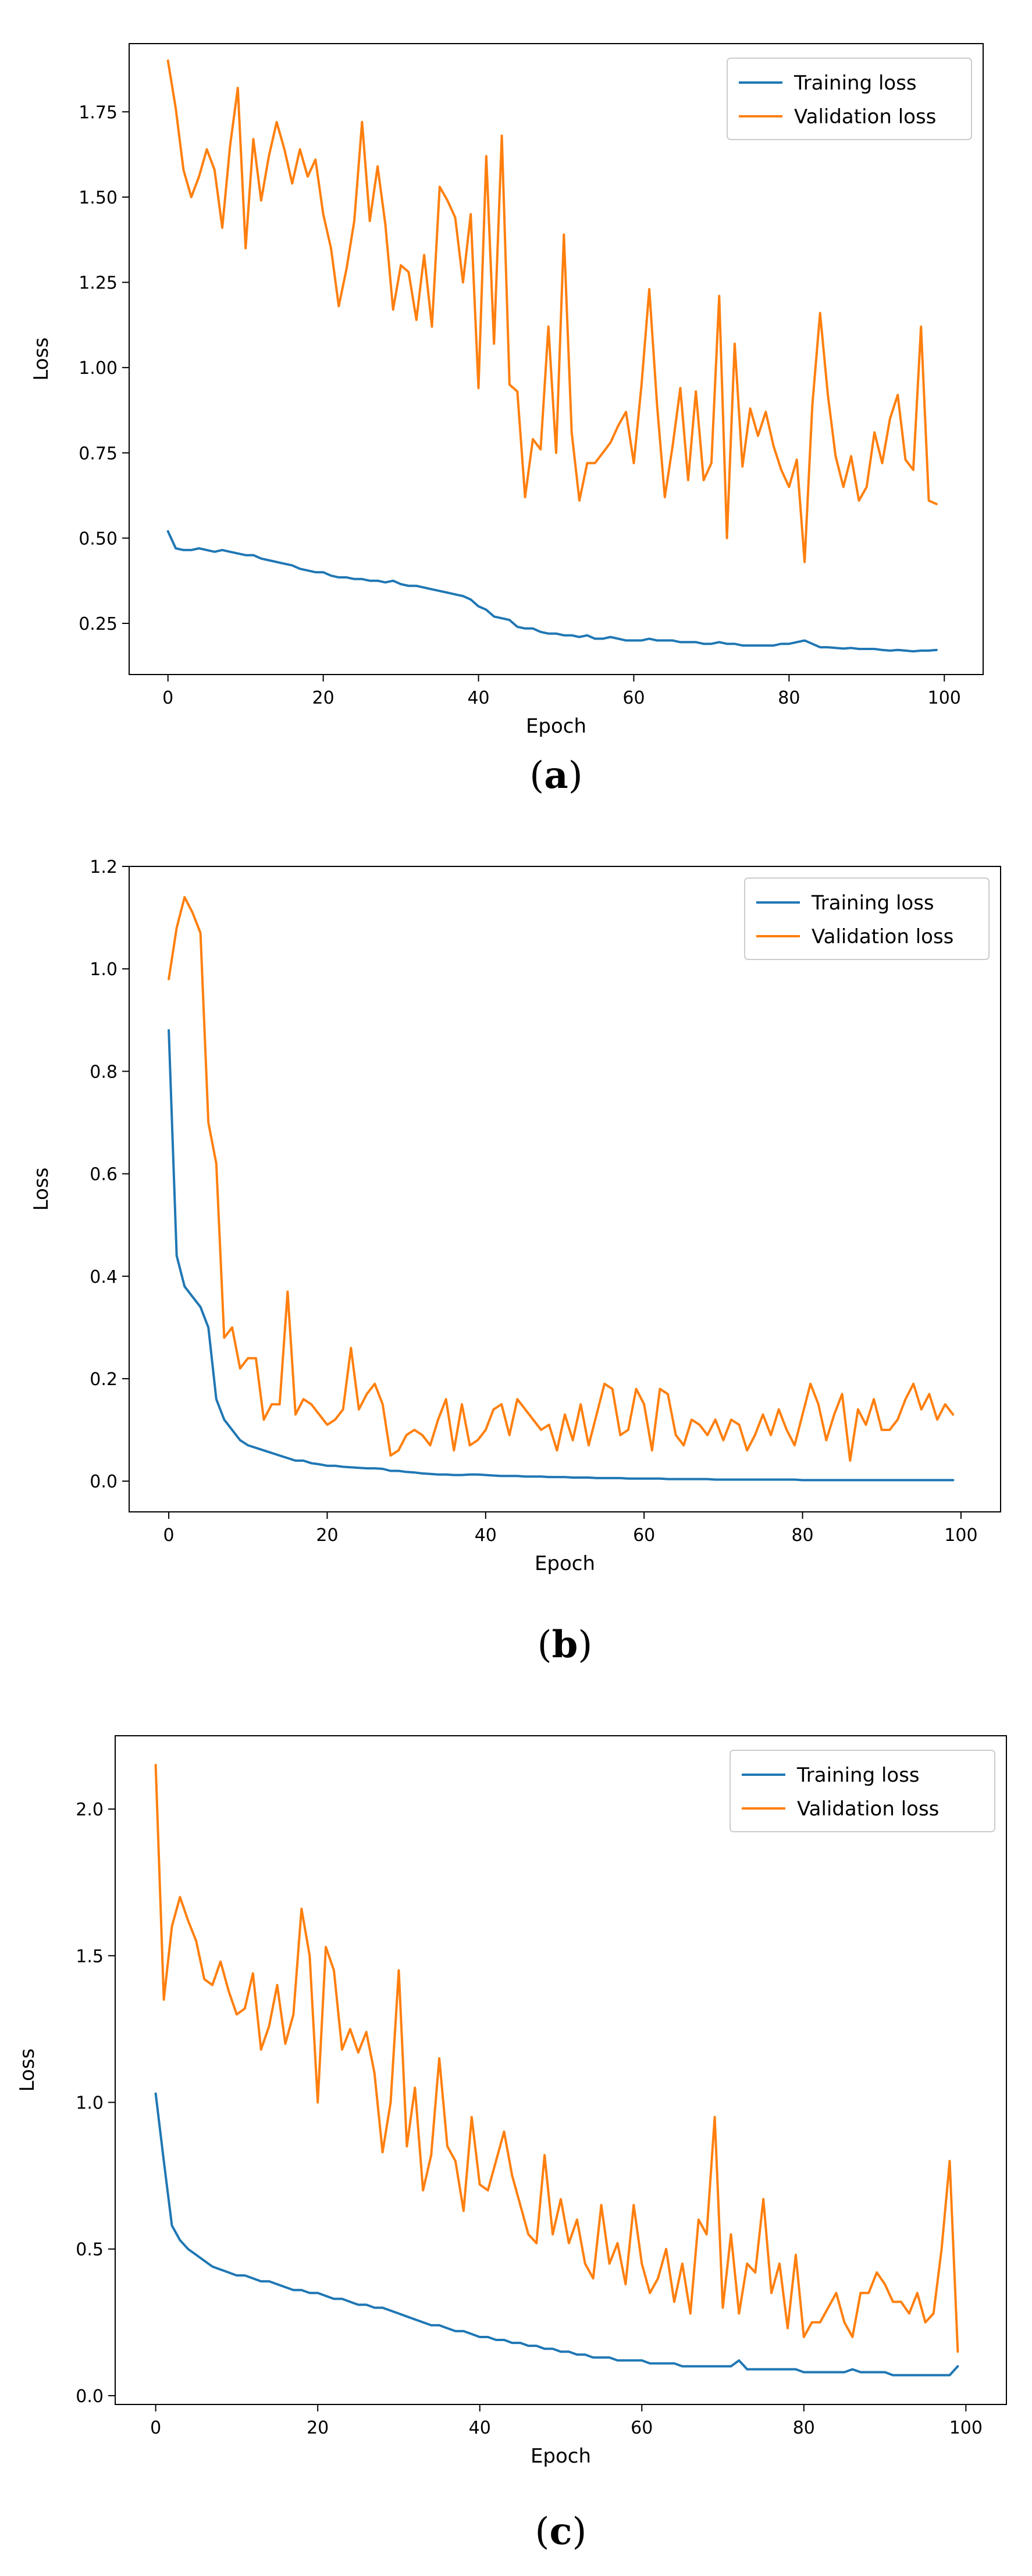 The width and height of the screenshot is (1032, 2576). I want to click on y-tick-label: 0.4, so click(104, 1277).